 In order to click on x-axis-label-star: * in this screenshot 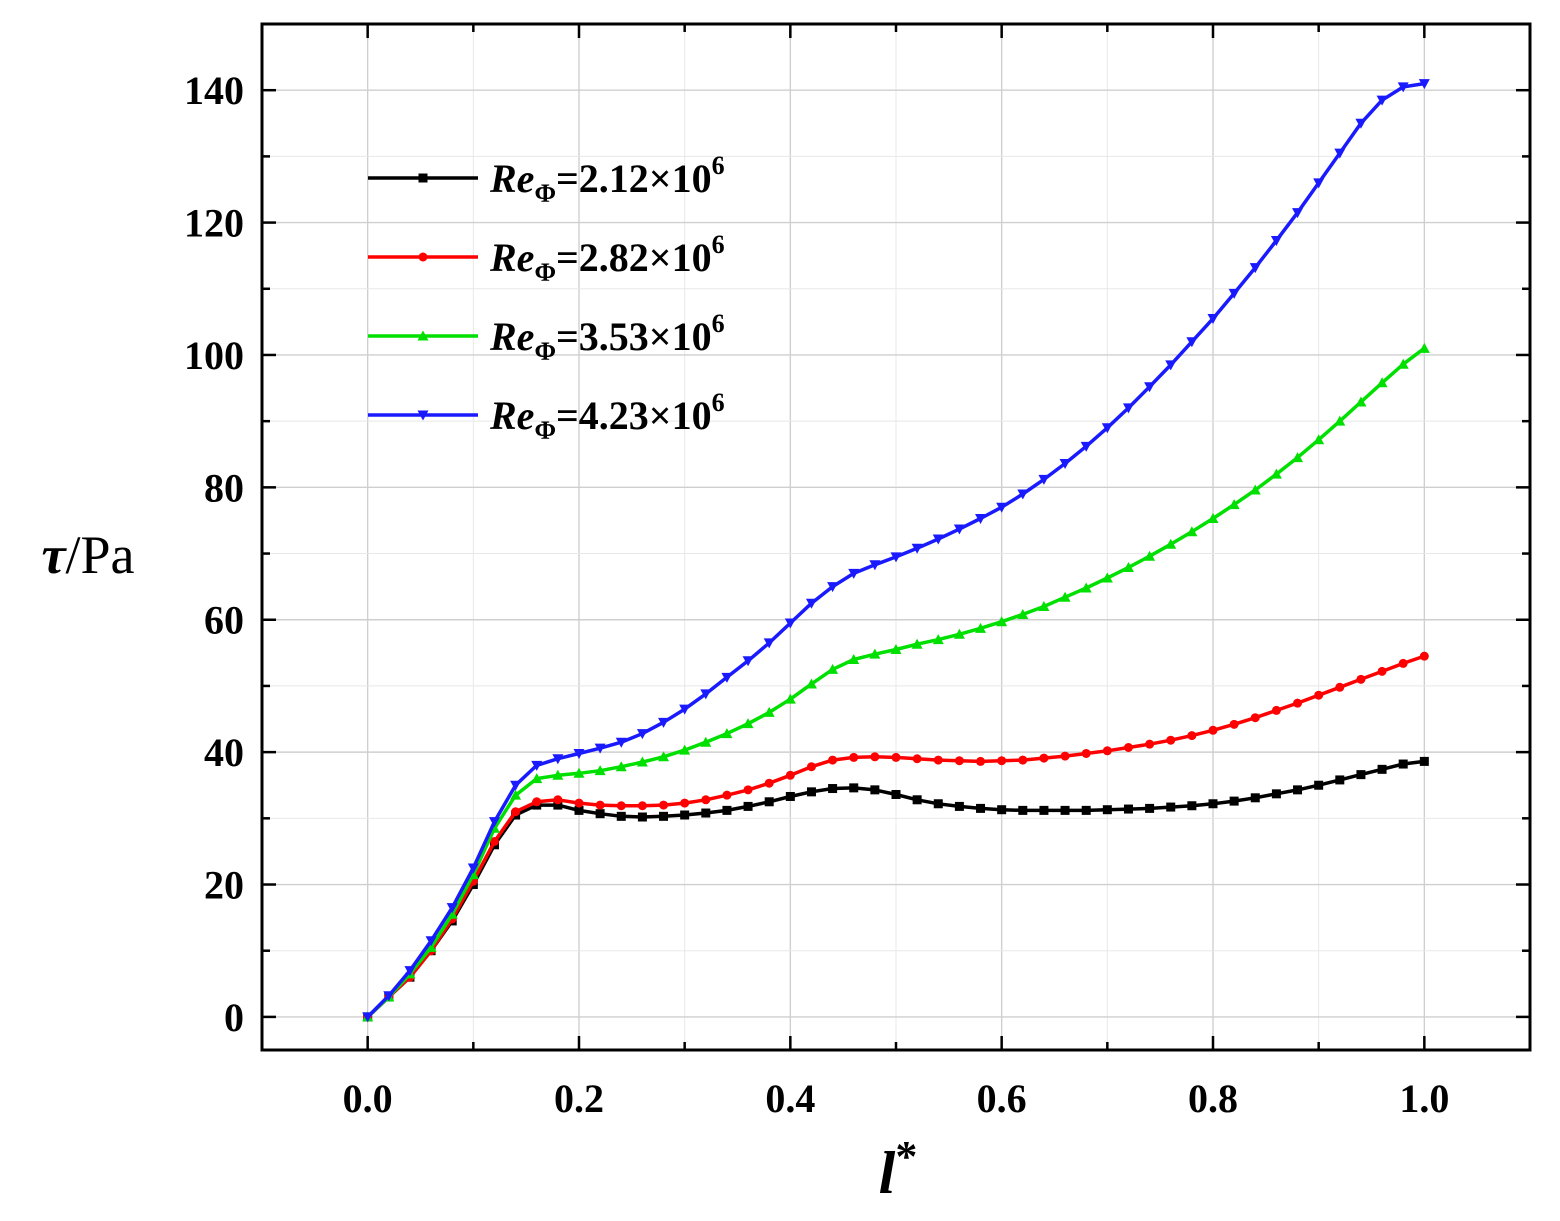, I will do `click(906, 1156)`.